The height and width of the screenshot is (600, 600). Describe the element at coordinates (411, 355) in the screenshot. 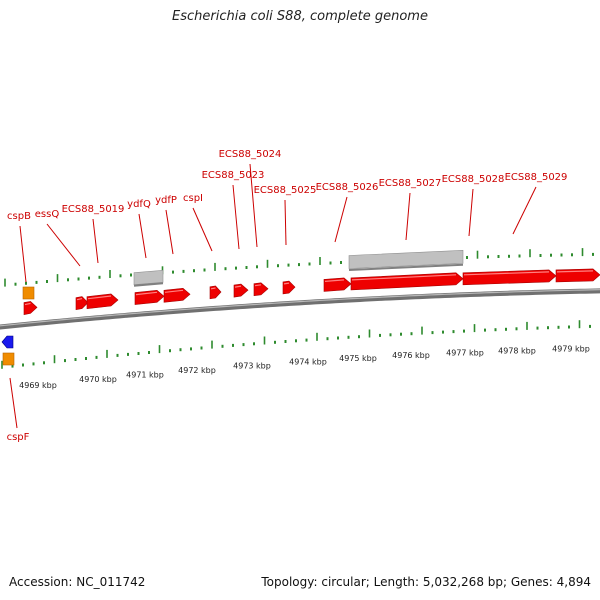

I see `kbp-label: 4976 kbp` at that location.